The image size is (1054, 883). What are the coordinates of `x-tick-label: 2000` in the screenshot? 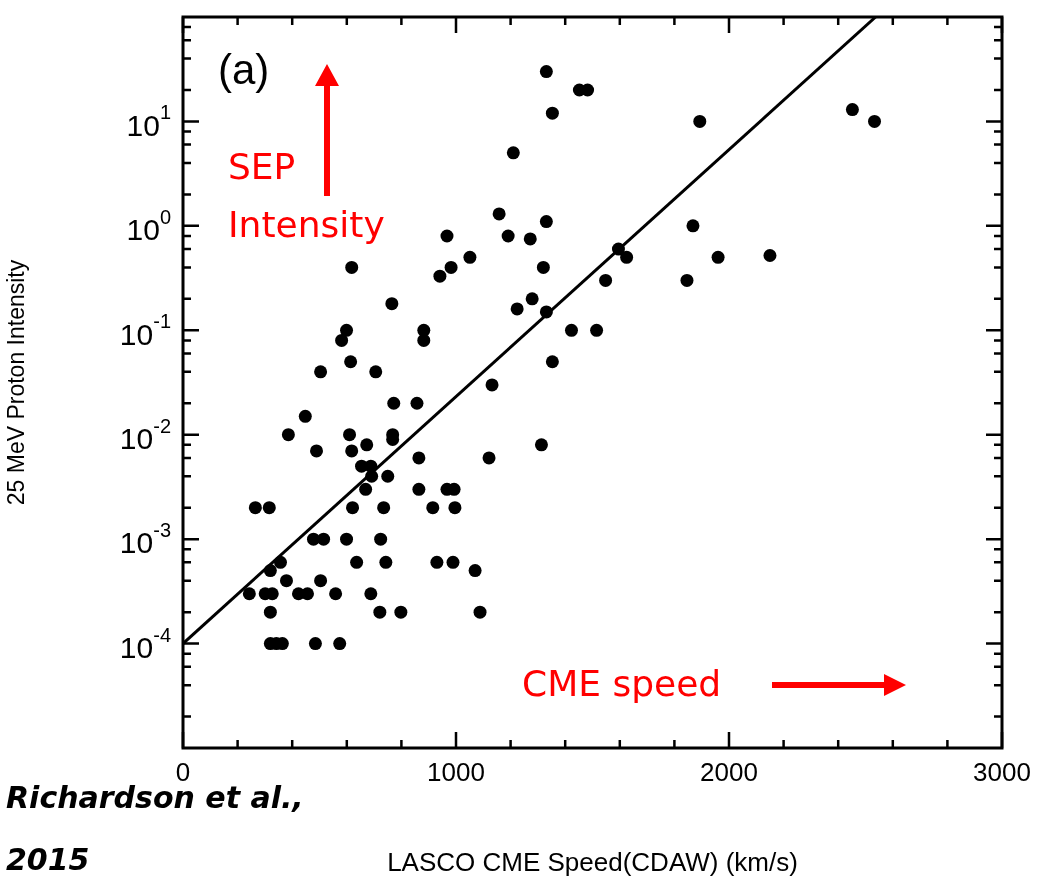 It's located at (729, 771).